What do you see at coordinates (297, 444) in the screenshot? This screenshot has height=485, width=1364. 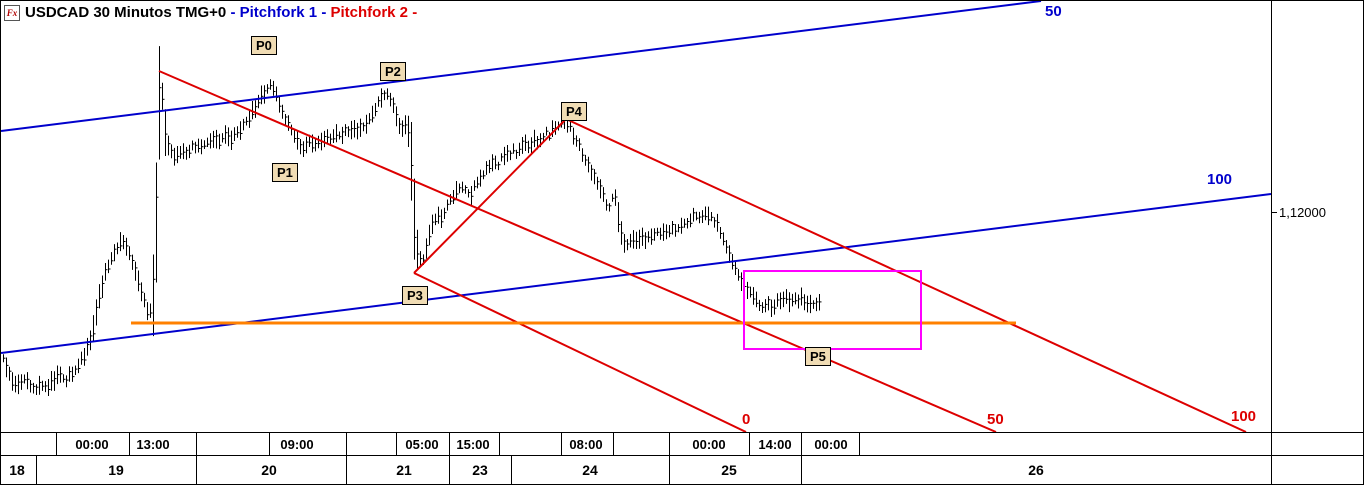 I see `time-tick-label: 09:00` at bounding box center [297, 444].